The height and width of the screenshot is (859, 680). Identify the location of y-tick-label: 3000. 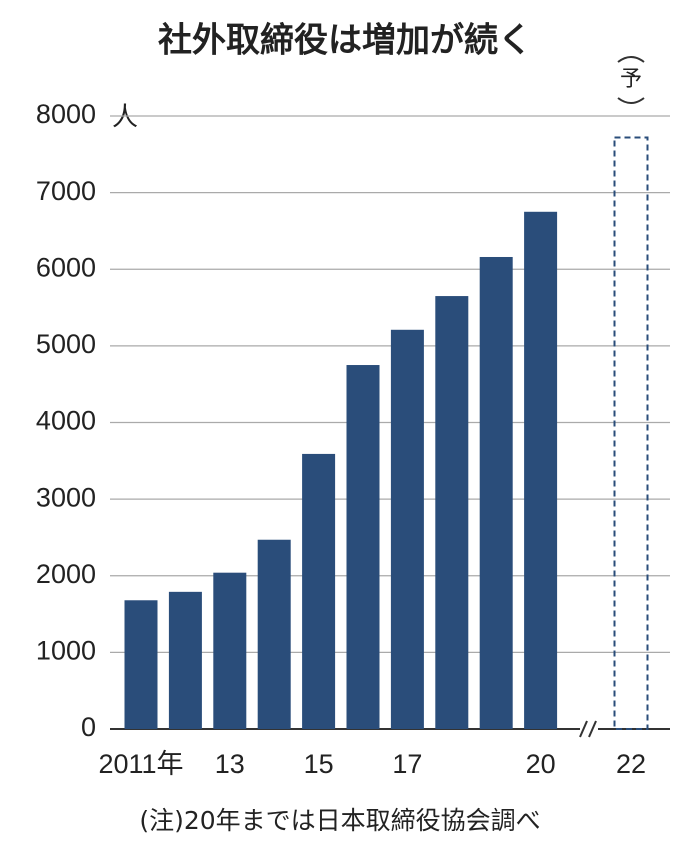
(66, 497).